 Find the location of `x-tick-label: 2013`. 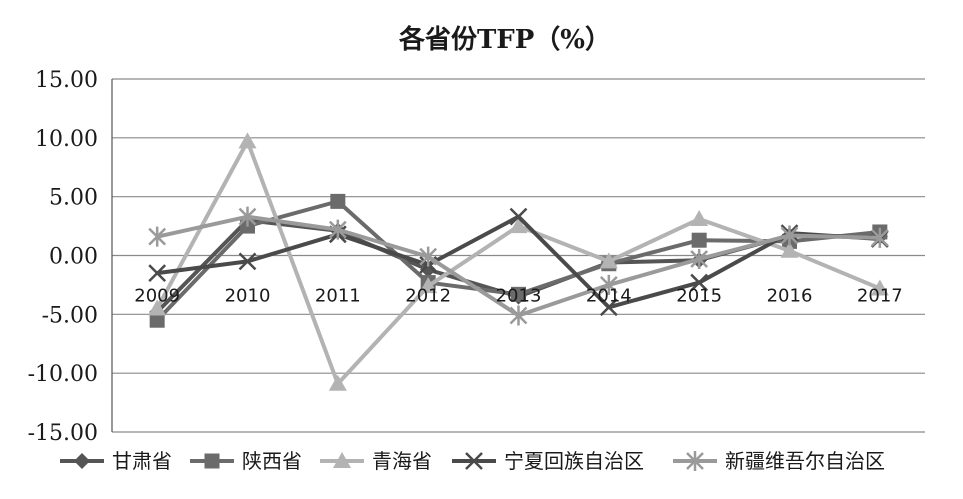

x-tick-label: 2013 is located at coordinates (519, 296).